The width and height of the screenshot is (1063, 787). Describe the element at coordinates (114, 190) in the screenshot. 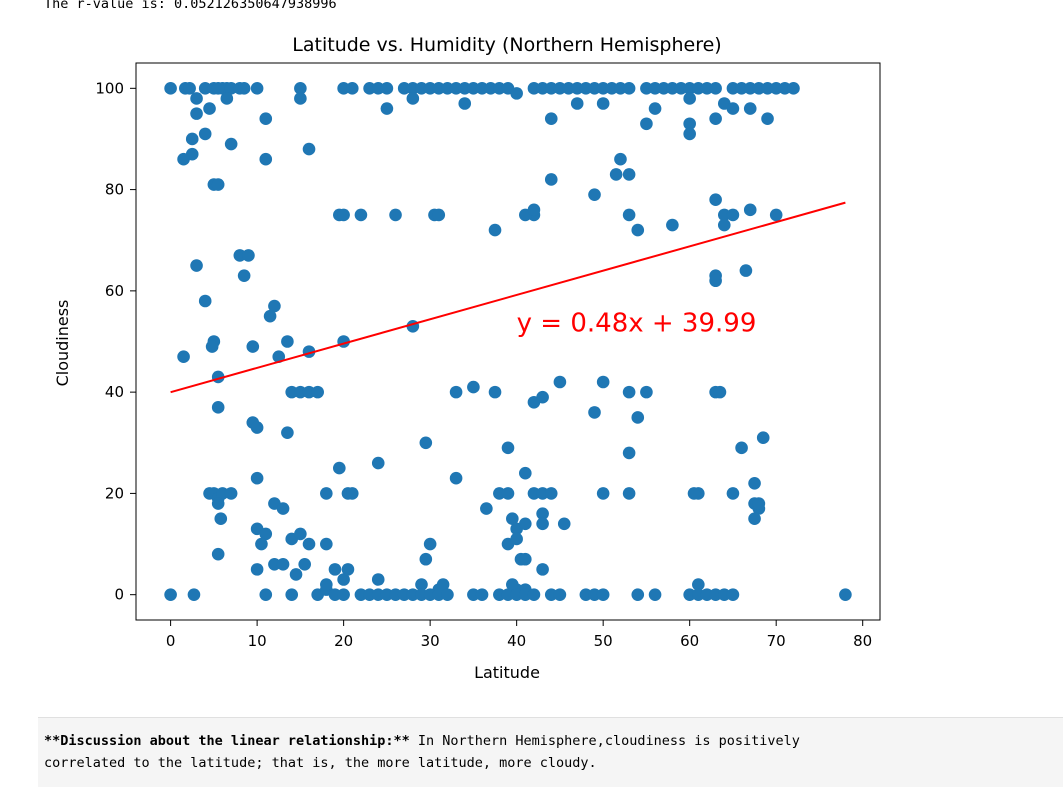

I see `y-tick-label: 80` at that location.